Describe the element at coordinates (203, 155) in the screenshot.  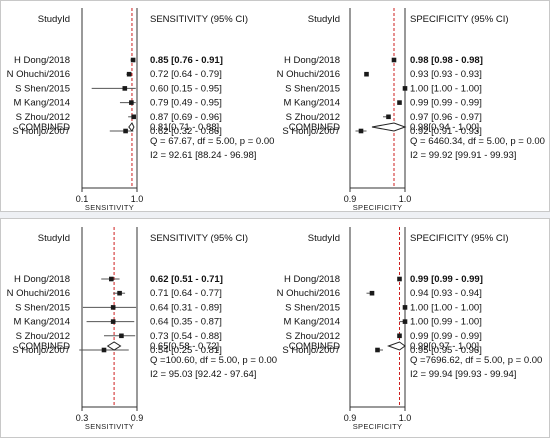
I see `heterogeneity-i2-text: I2 = 92.61 [88.24 - 96.98]` at that location.